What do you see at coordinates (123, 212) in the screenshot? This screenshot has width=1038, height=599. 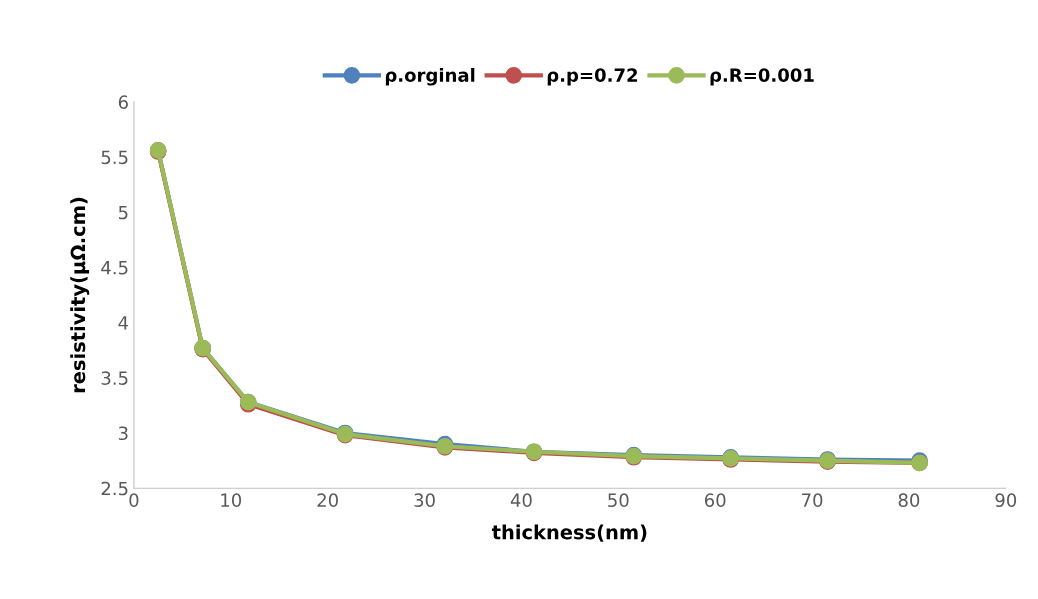 I see `y-tick-label: 5` at bounding box center [123, 212].